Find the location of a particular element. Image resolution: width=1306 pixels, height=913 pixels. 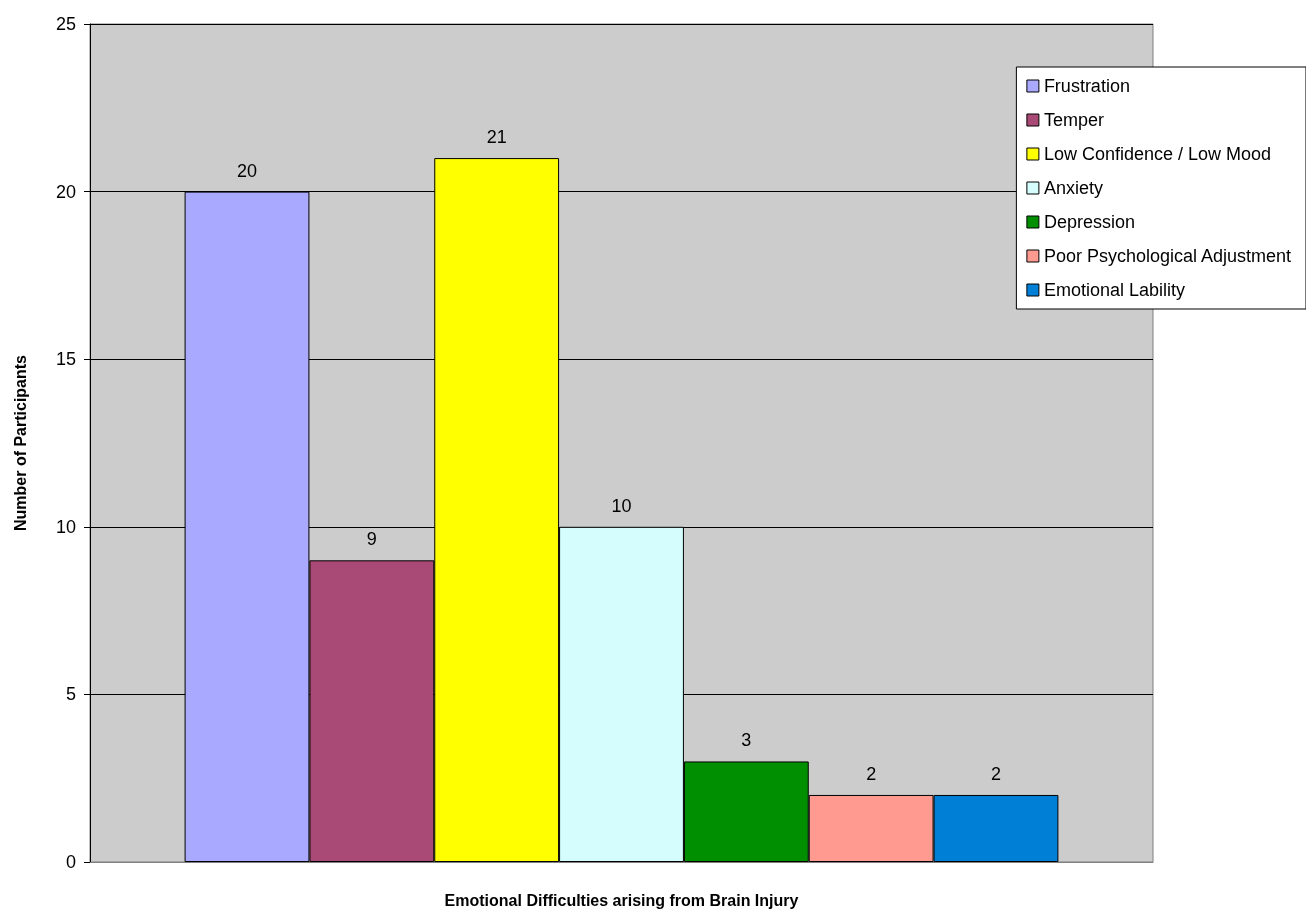

y-tick-label: 10 is located at coordinates (65, 526).